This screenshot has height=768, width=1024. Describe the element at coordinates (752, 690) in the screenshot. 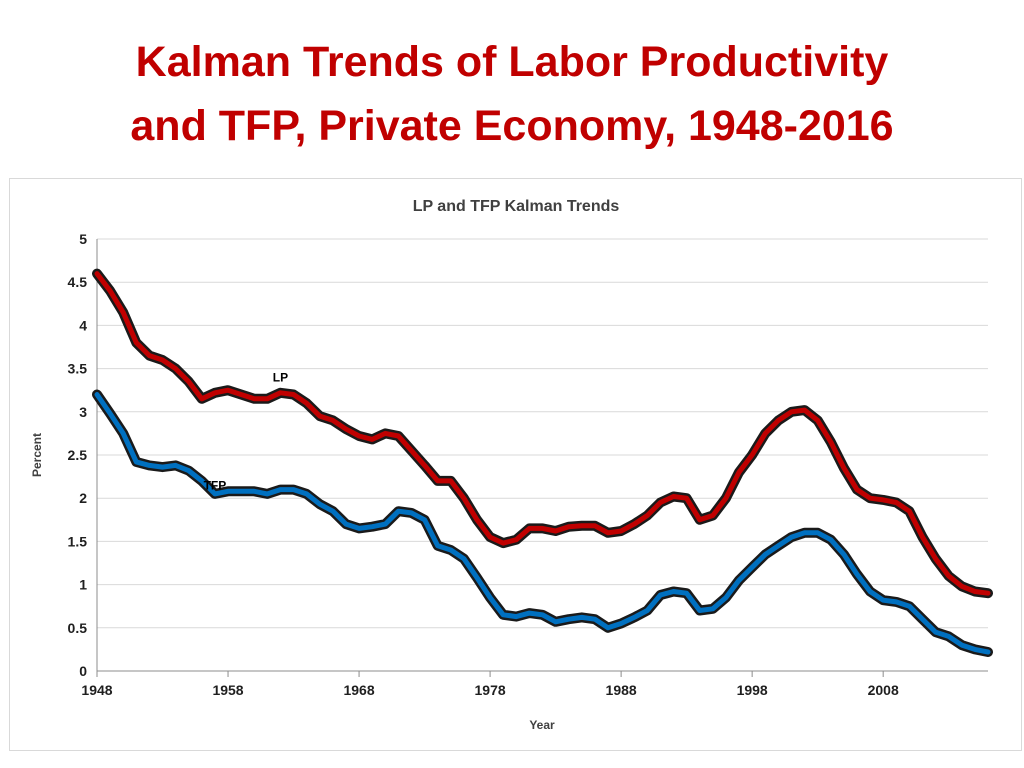

I see `x-tick-label: 1998` at that location.